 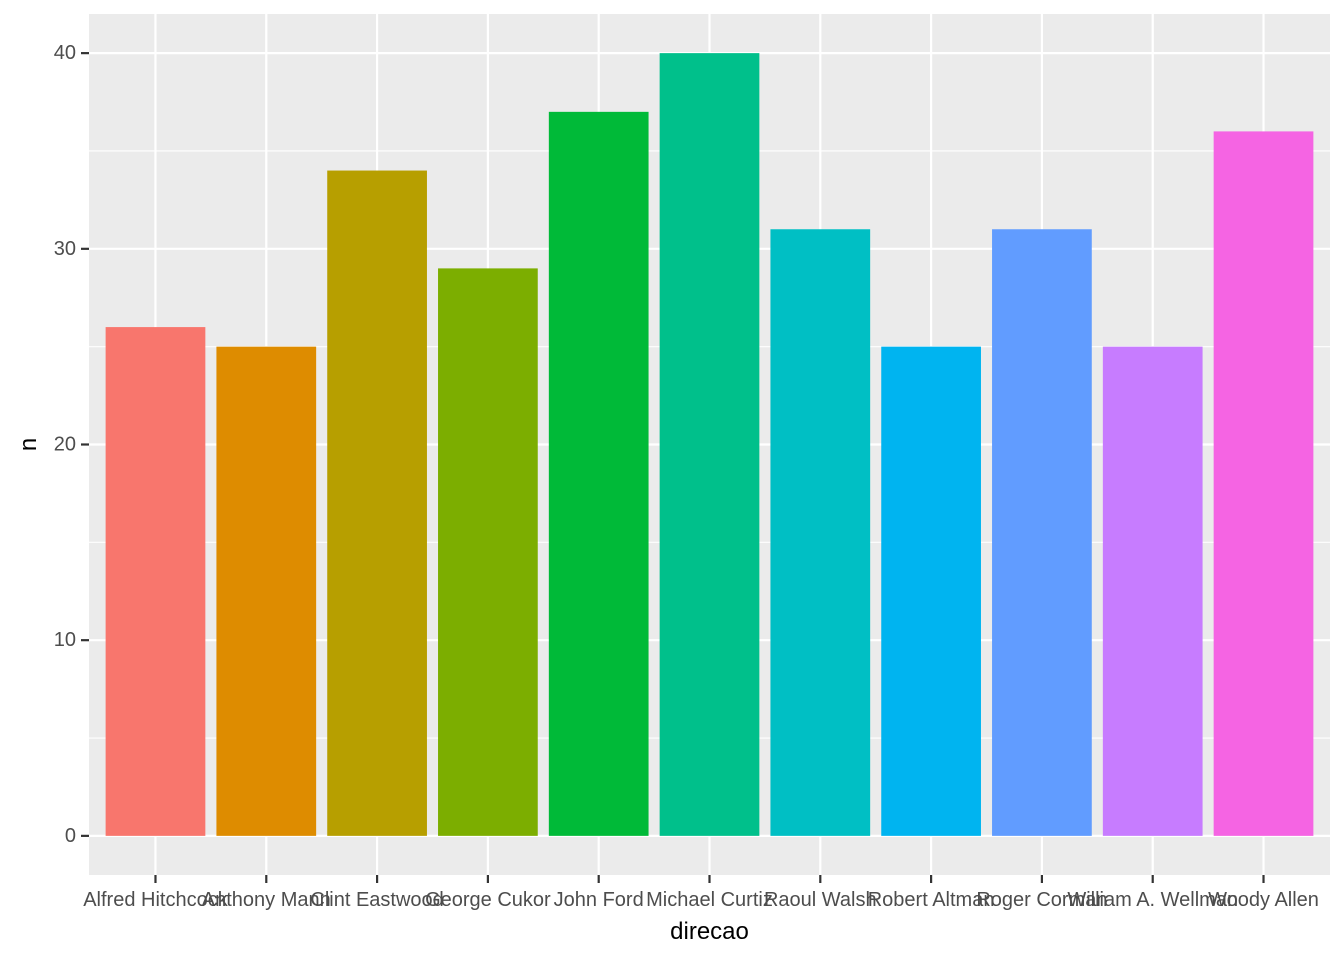 What do you see at coordinates (488, 900) in the screenshot?
I see `x-tick-label: George Cukor` at bounding box center [488, 900].